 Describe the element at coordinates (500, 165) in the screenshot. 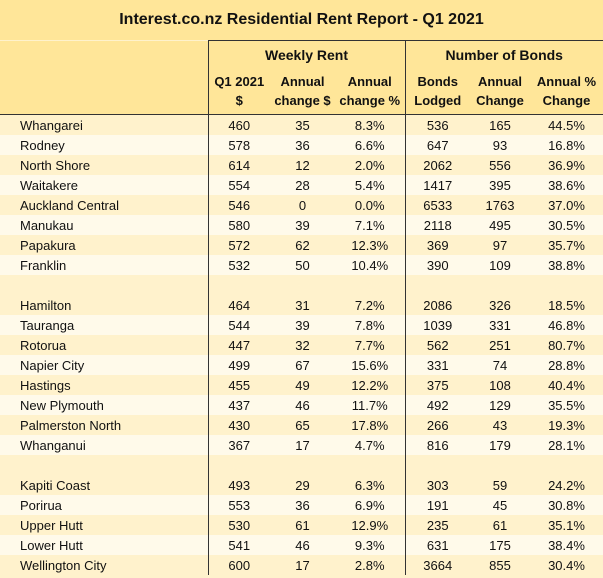

I see `data-cell: 556` at that location.